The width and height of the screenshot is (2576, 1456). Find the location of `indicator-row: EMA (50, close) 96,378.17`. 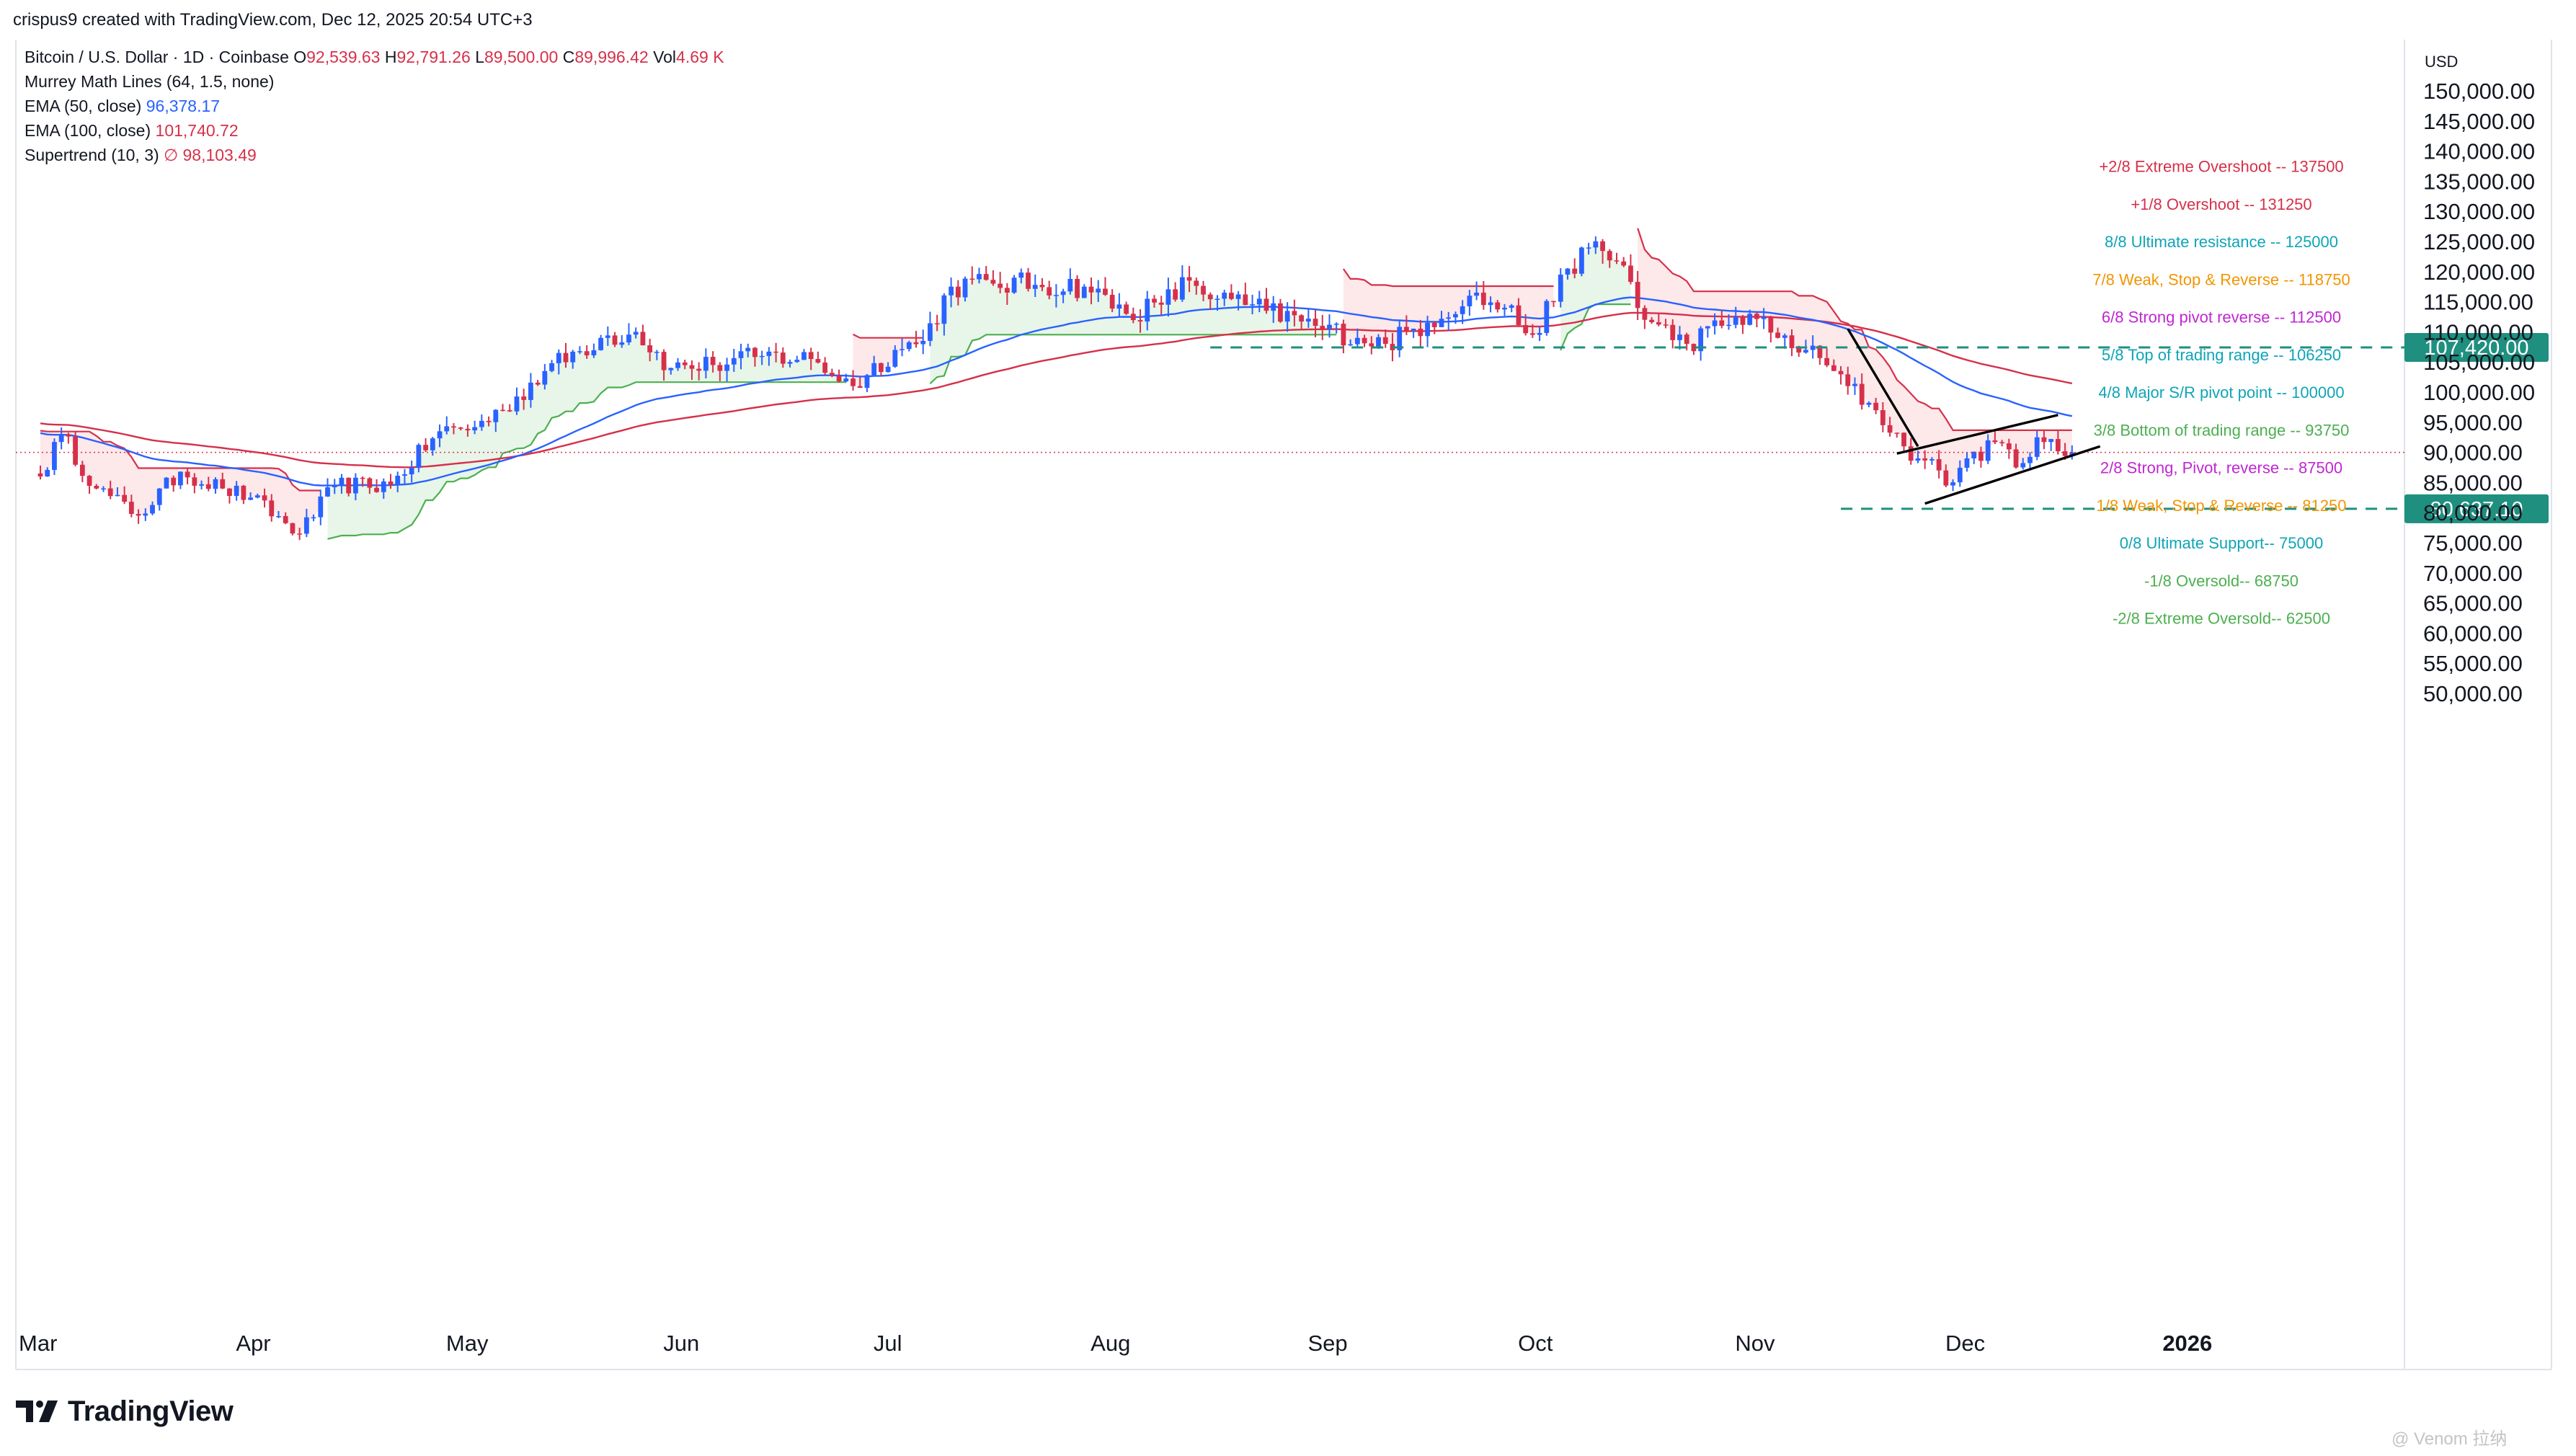

indicator-row: EMA (50, close) 96,378.17 is located at coordinates (122, 106).